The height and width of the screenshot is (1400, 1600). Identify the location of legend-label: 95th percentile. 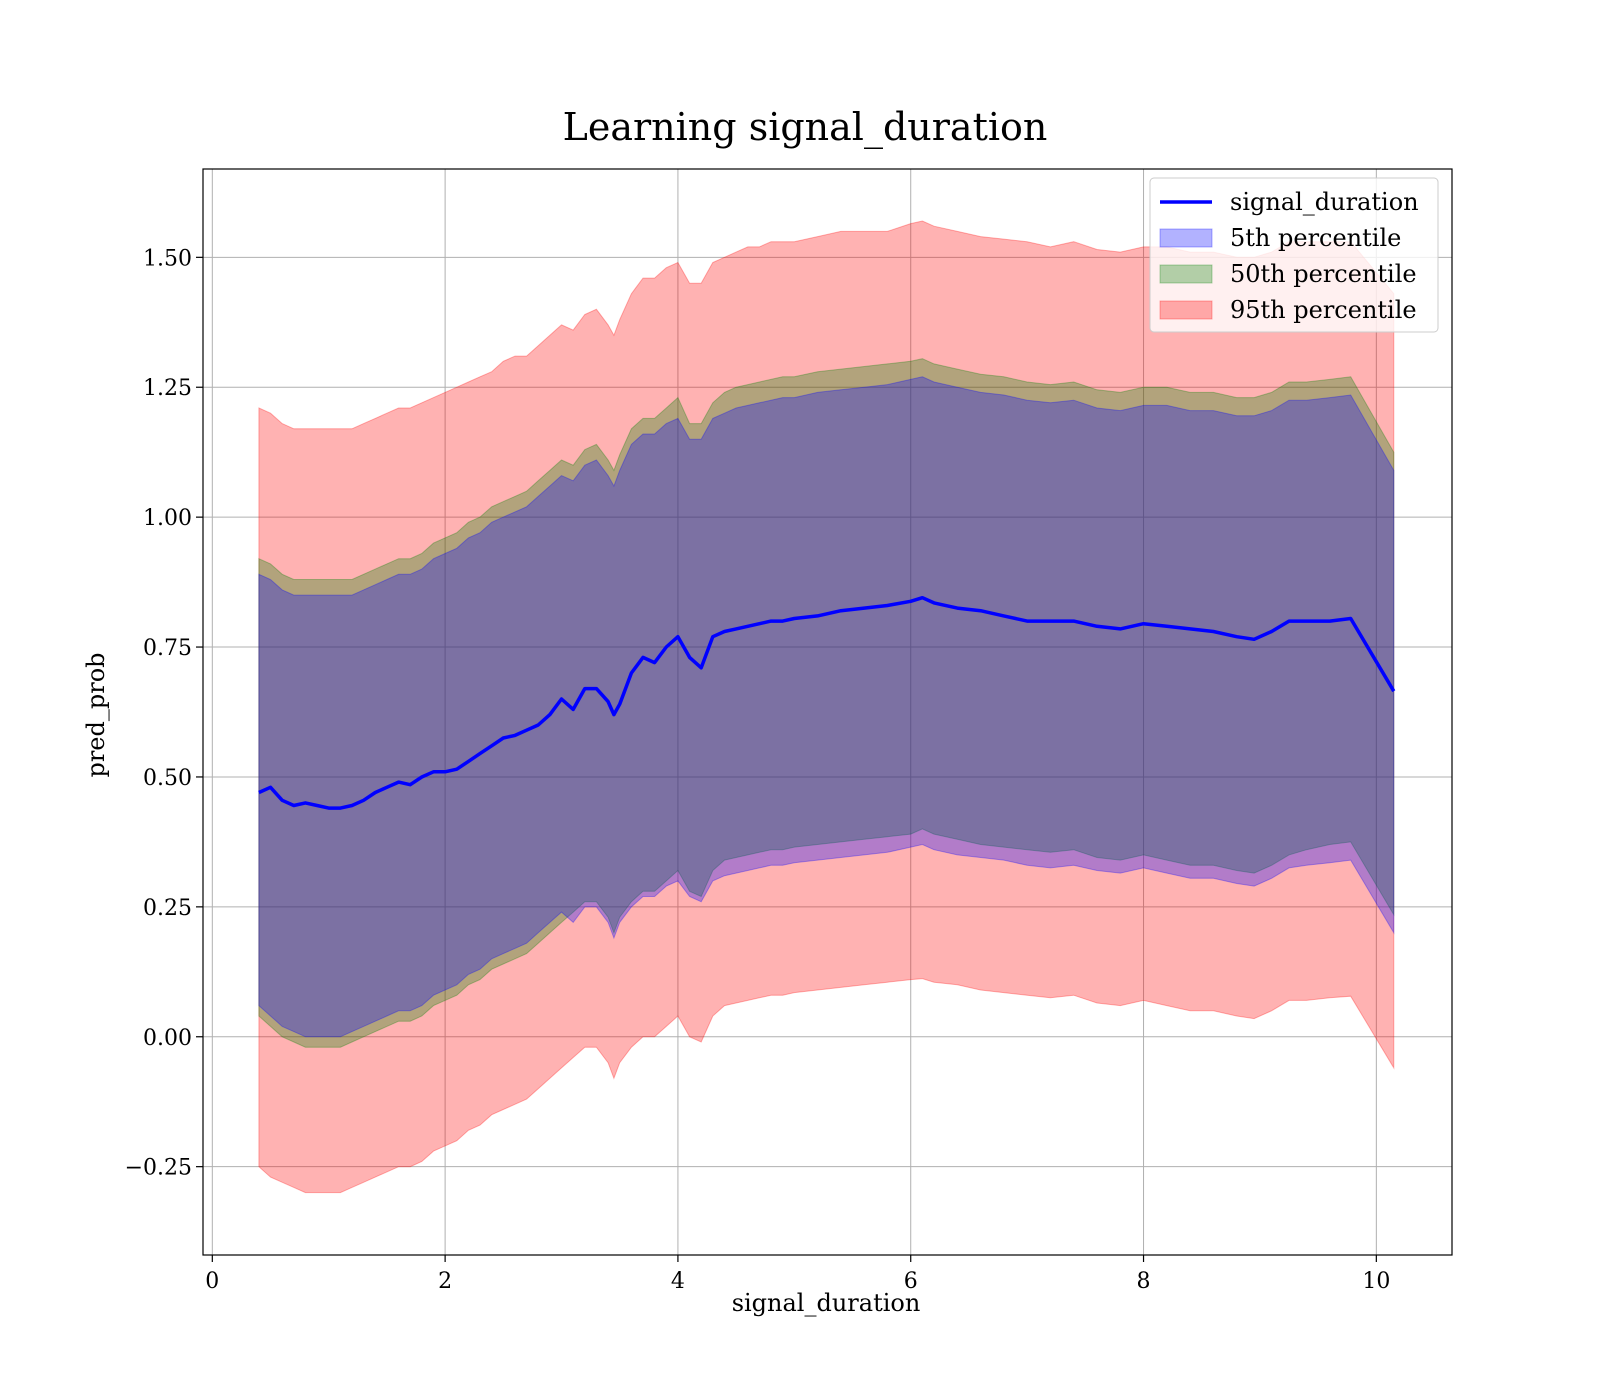
(1323, 310).